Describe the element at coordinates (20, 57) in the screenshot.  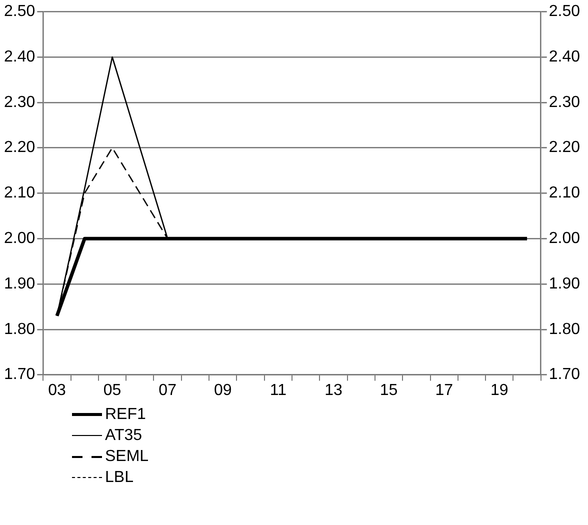
I see `y-tick-label: 2.40` at that location.